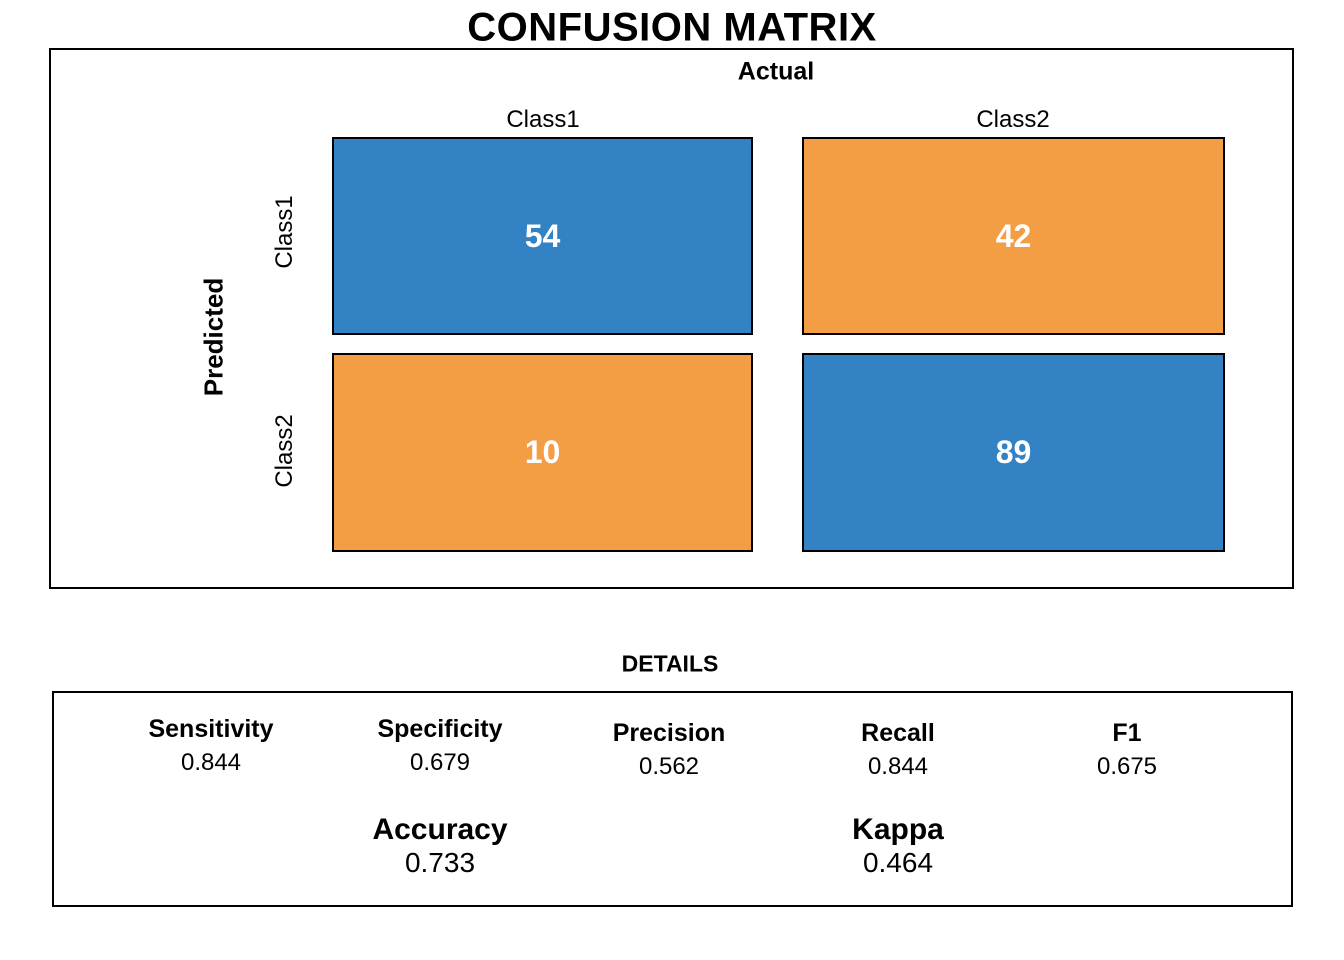  Describe the element at coordinates (669, 748) in the screenshot. I see `stat-precision: Precision 0.562` at that location.